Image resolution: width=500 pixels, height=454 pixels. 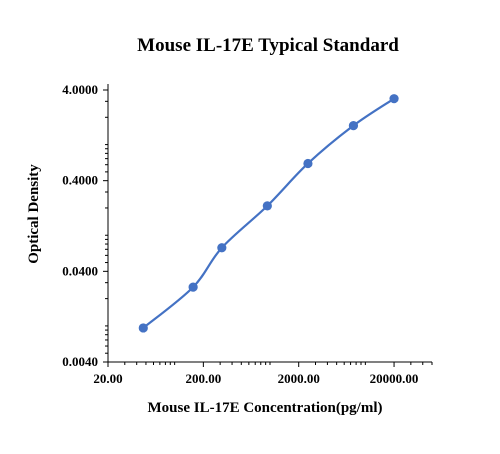 What do you see at coordinates (299, 378) in the screenshot?
I see `x-tick-label: 2000.00` at bounding box center [299, 378].